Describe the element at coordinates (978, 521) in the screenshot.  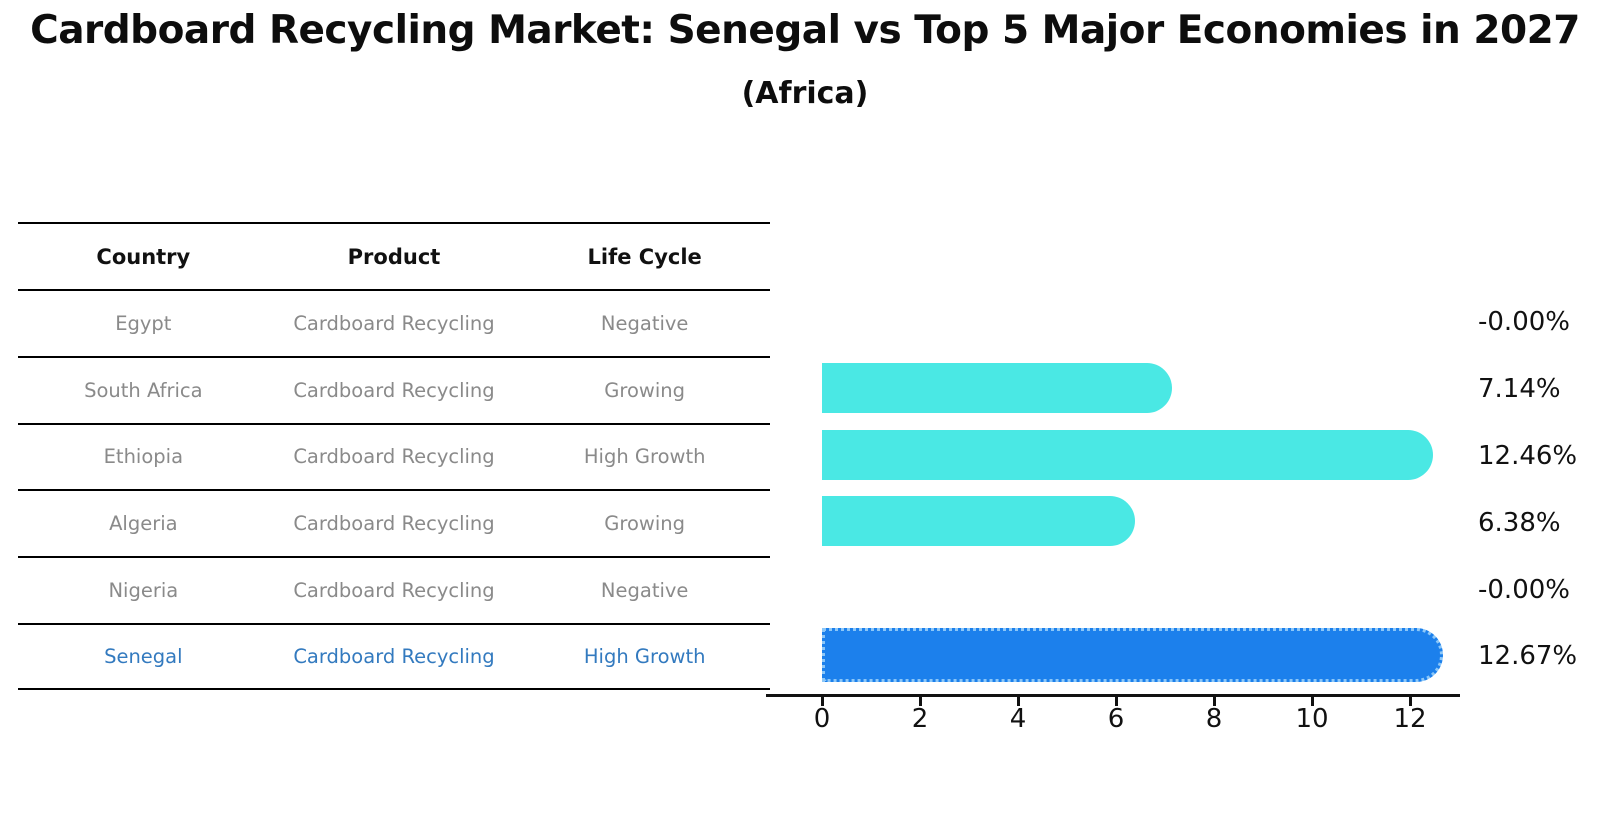
I see `bar-algeria` at that location.